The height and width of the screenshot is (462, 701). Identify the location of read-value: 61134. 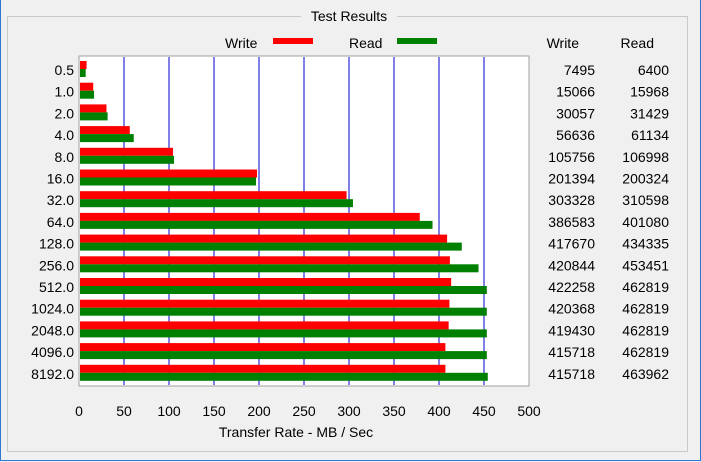
(650, 135).